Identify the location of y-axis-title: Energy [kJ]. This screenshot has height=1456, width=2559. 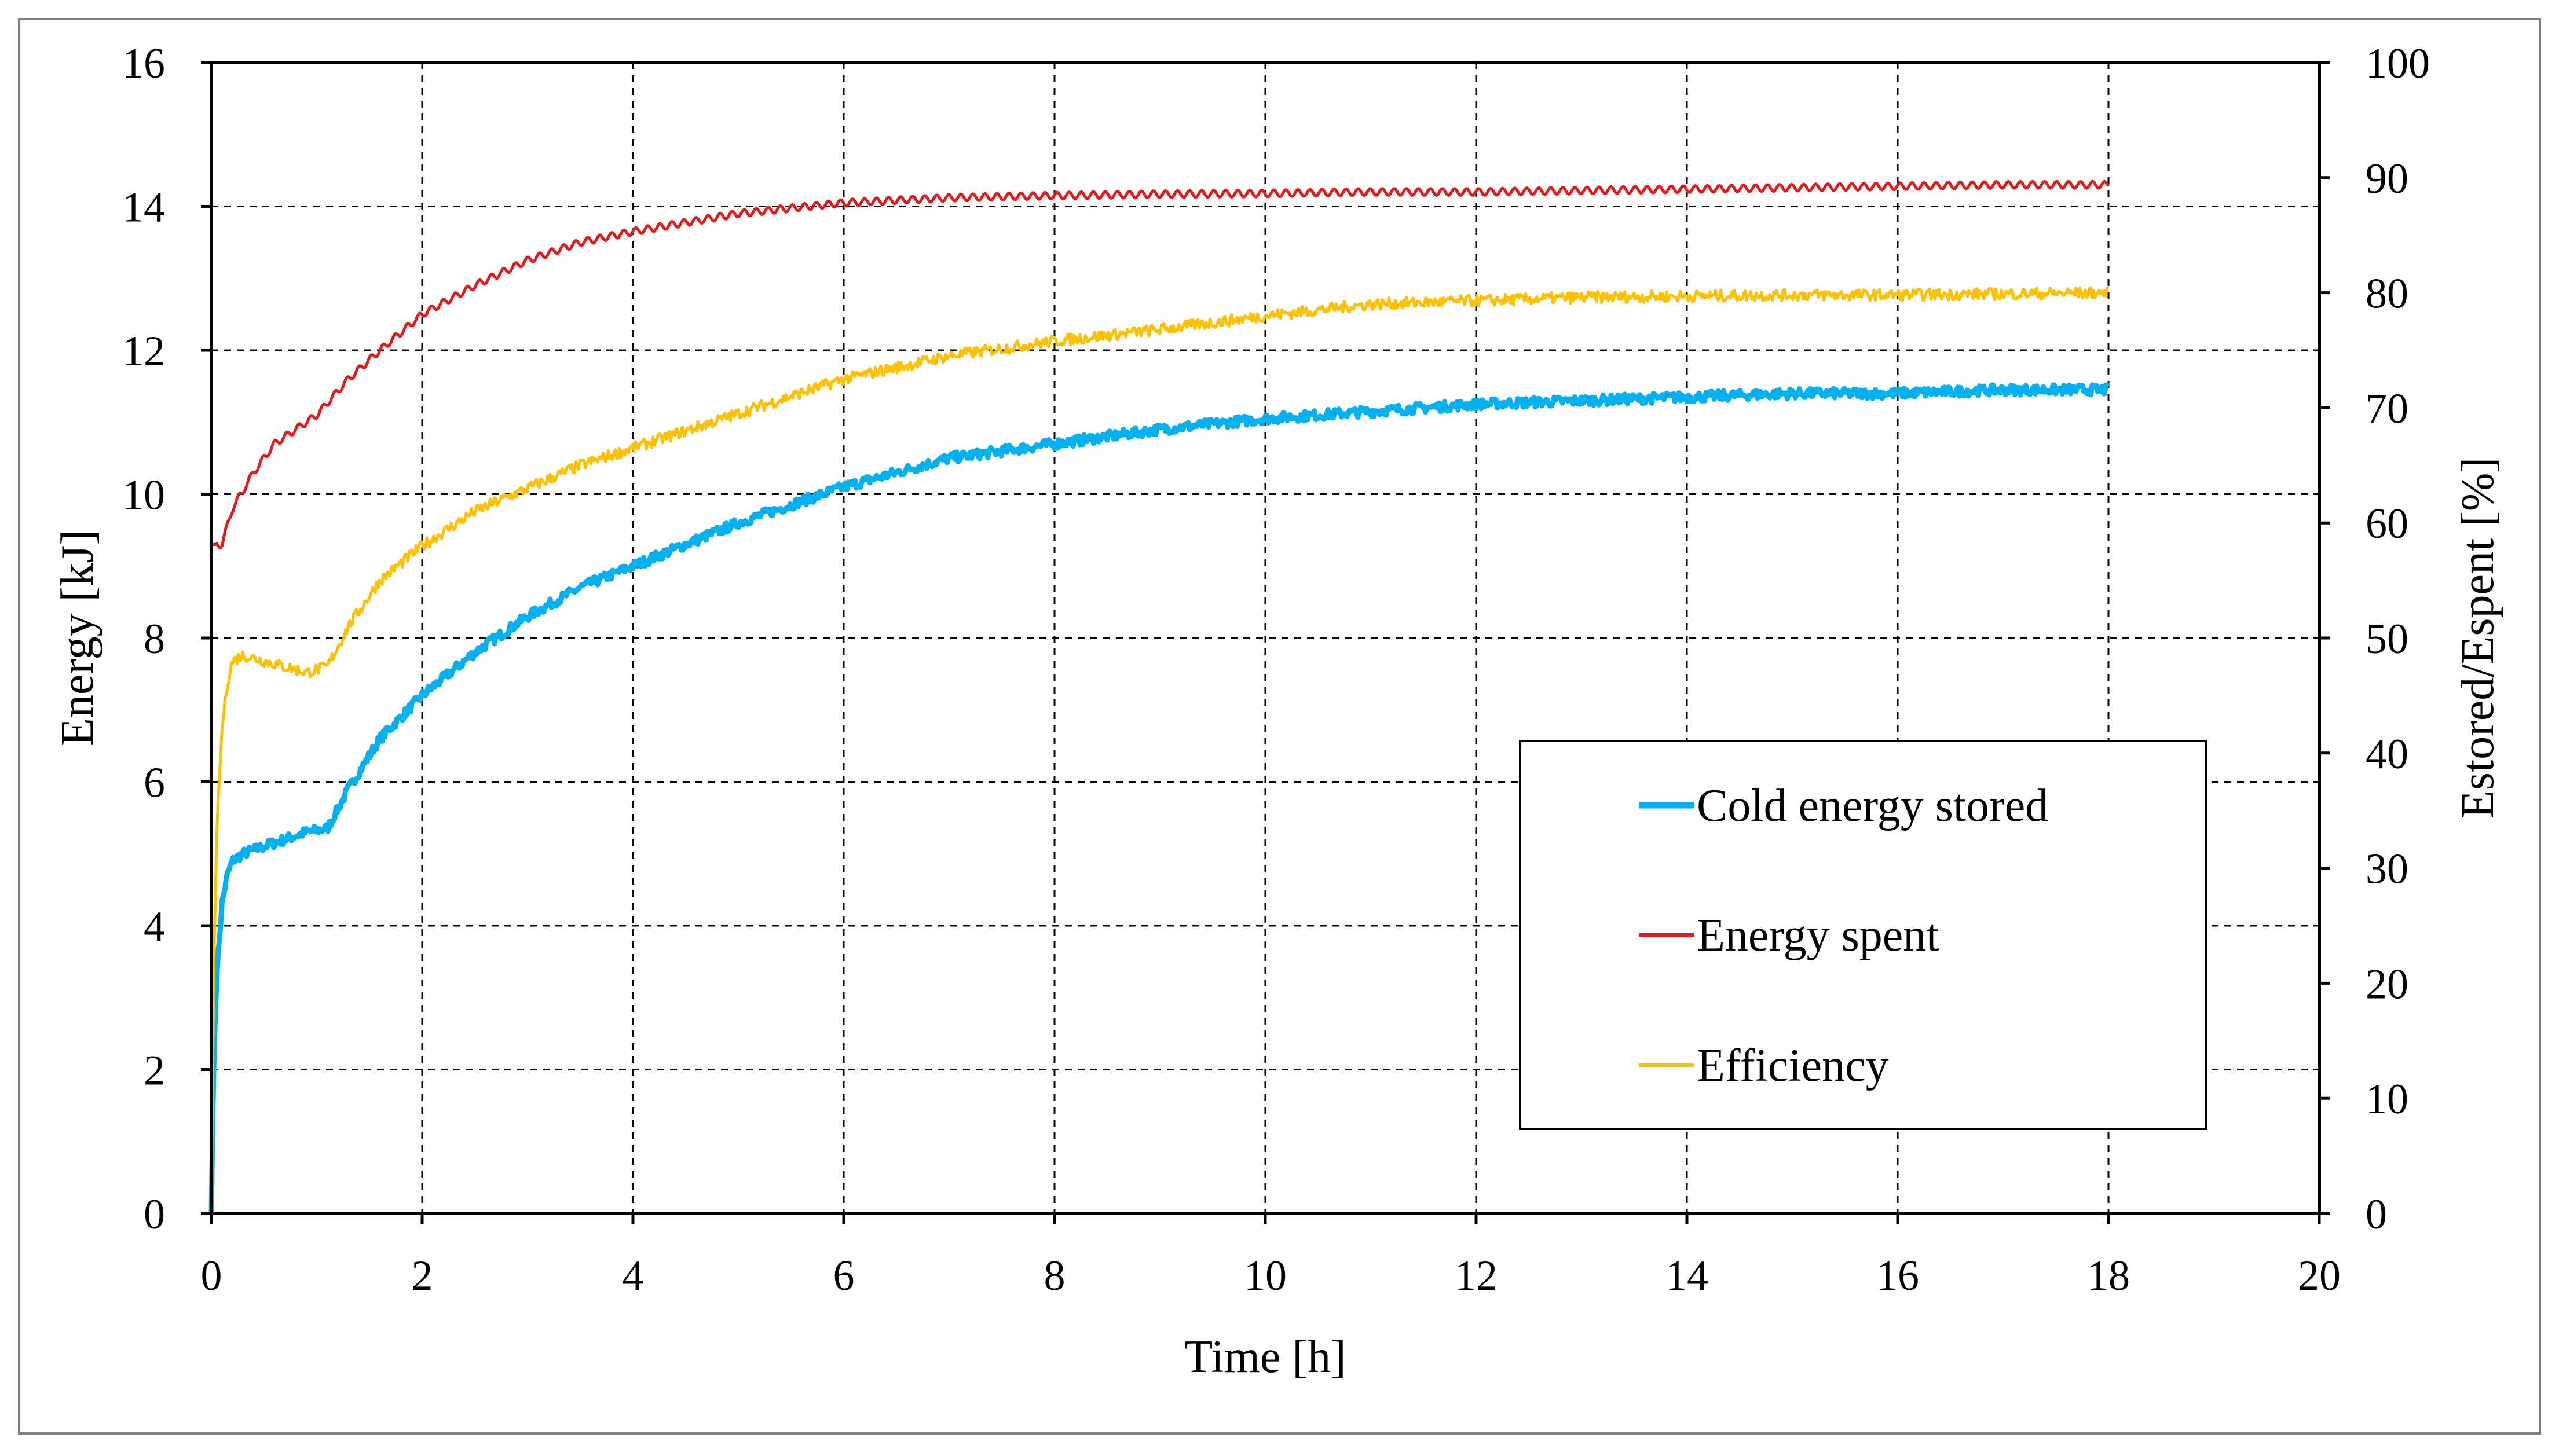
(78, 638).